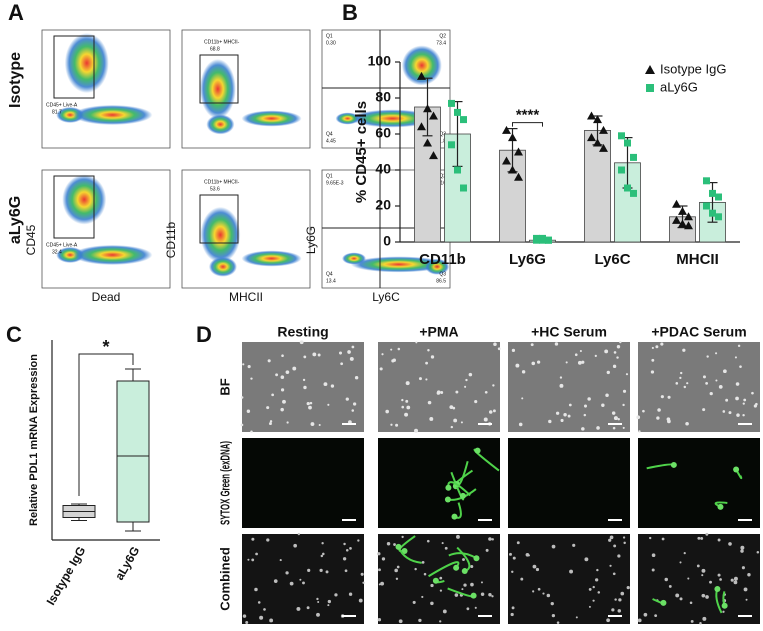 The width and height of the screenshot is (763, 631). Describe the element at coordinates (224, 386) in the screenshot. I see `row-label: BF` at that location.